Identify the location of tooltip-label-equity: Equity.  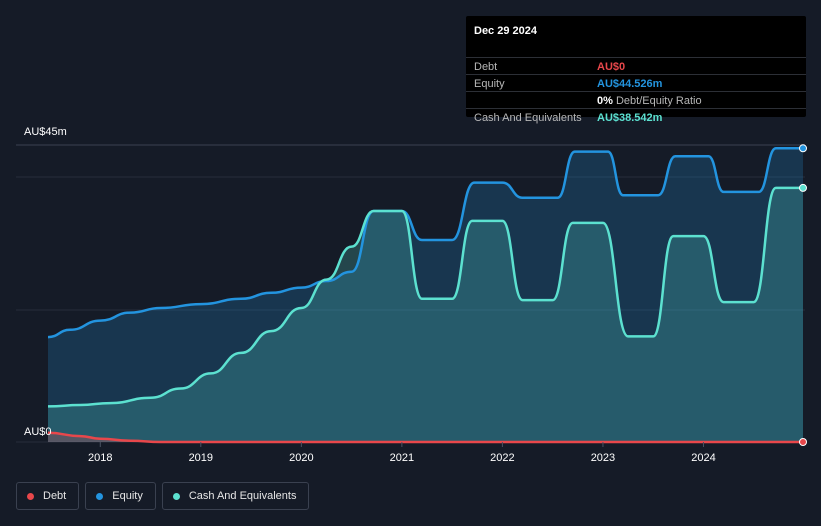
(489, 84).